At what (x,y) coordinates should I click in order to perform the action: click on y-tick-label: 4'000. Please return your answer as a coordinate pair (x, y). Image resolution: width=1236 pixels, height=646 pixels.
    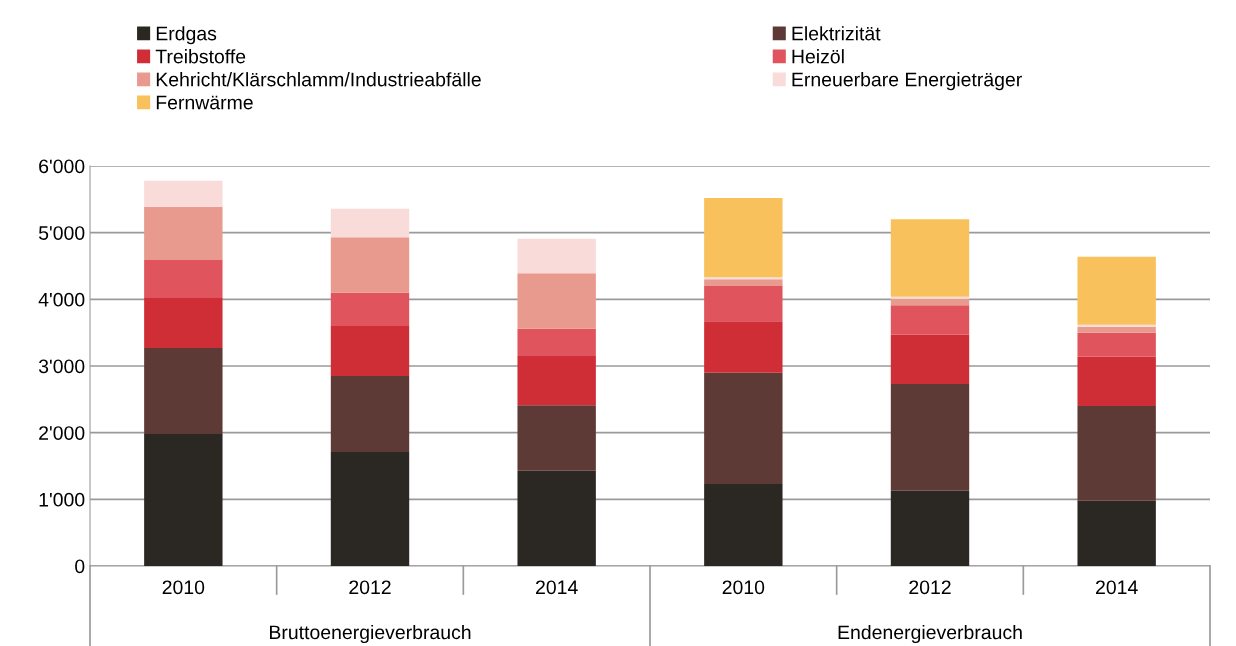
    Looking at the image, I should click on (61, 299).